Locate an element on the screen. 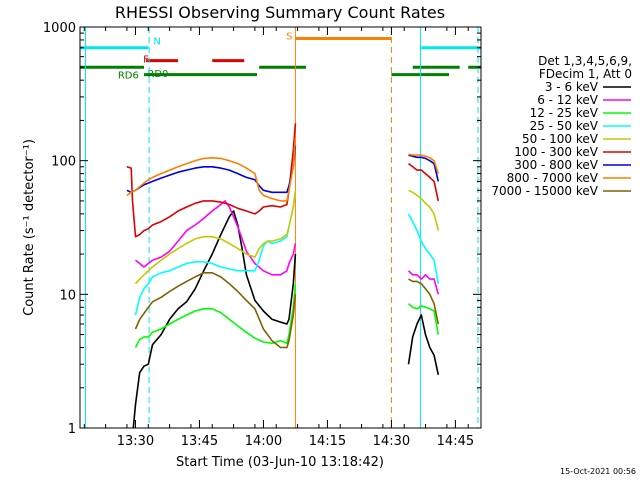  legend-entry-label: 3 - 6 keV is located at coordinates (572, 87).